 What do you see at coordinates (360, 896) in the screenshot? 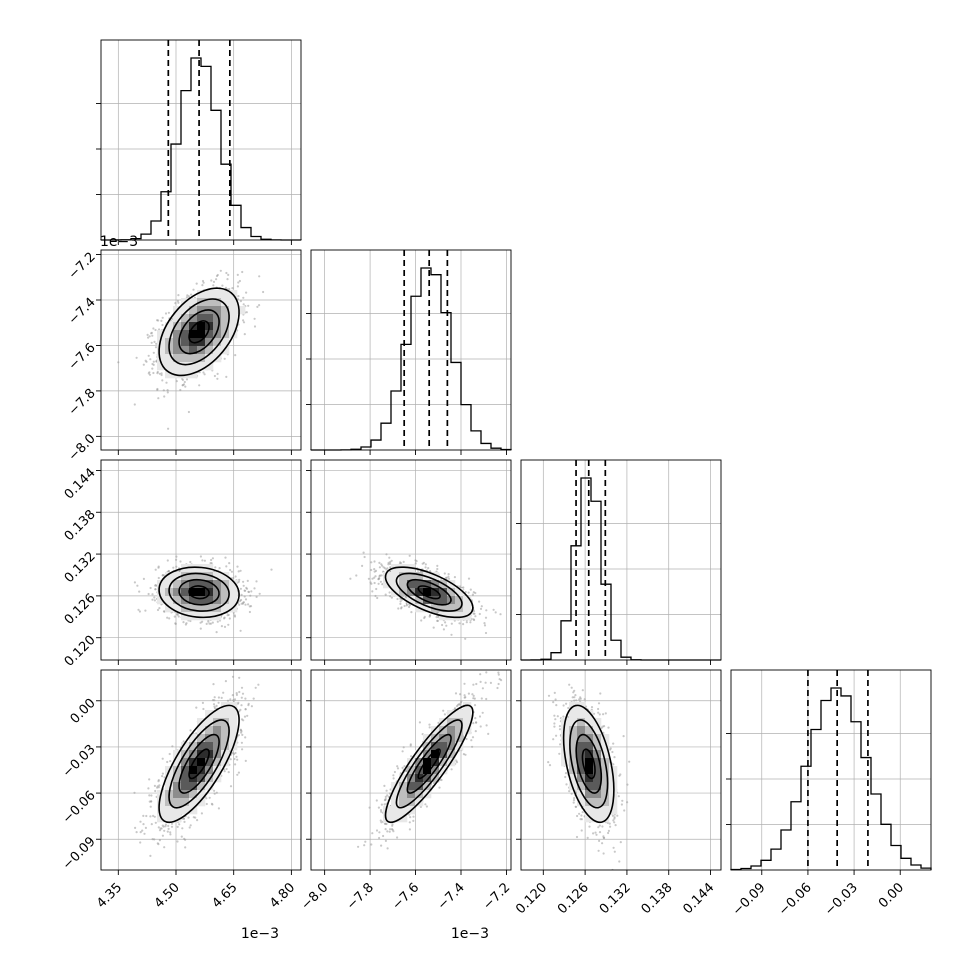
I see `x-tick-label: −7.8` at bounding box center [360, 896].